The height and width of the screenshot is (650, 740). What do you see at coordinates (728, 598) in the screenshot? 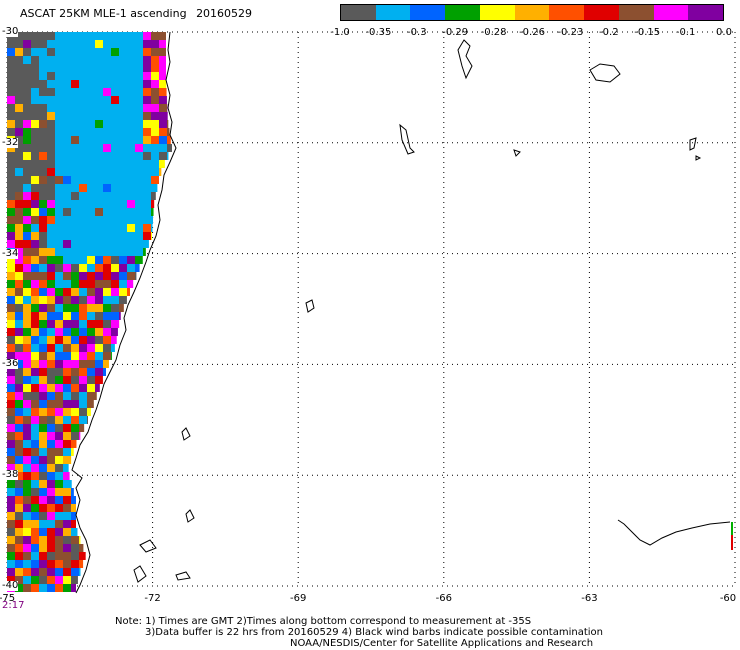
I see `longitude-label: -60` at bounding box center [728, 598].